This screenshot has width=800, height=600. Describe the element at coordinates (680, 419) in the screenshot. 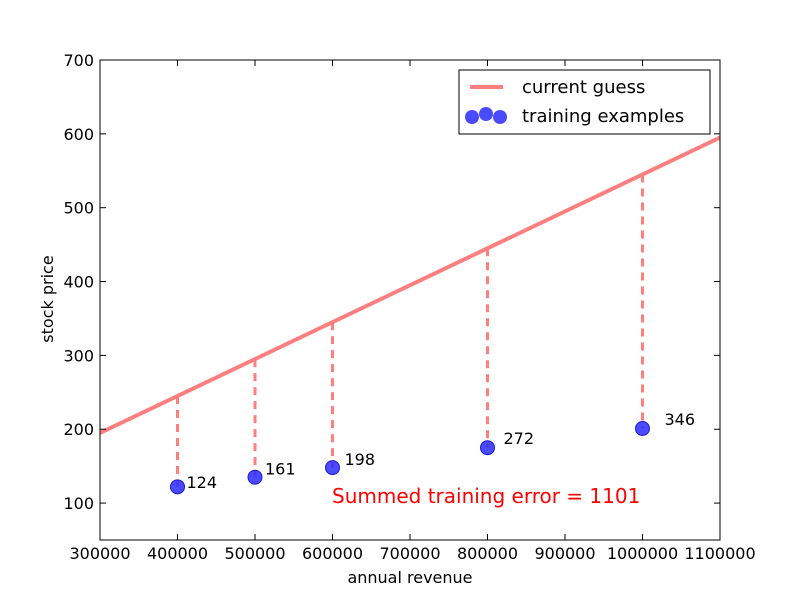

I see `point-value-label: 346` at that location.